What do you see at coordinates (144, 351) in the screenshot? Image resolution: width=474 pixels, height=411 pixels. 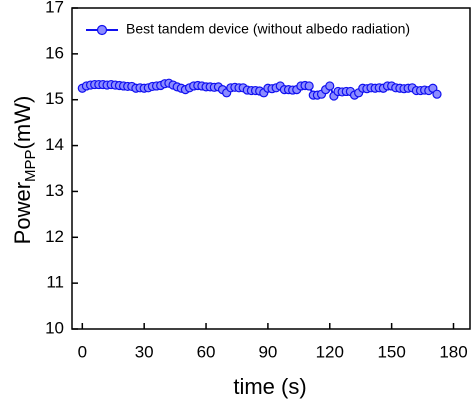 I see `x-tick-label: 30` at bounding box center [144, 351].